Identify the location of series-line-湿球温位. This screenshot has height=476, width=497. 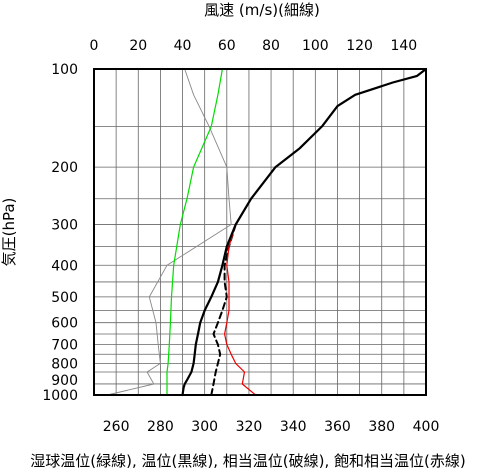
(194, 232).